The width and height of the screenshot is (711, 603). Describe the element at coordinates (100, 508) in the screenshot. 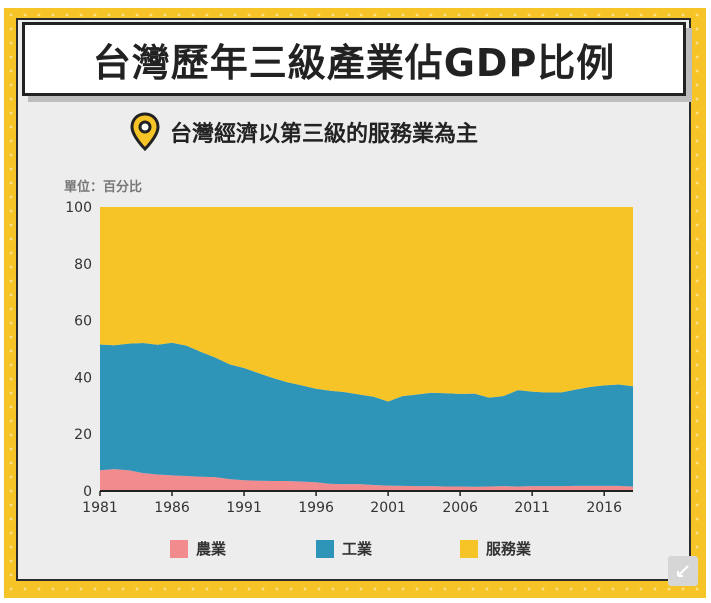

I see `x-tick-label: 1981` at that location.